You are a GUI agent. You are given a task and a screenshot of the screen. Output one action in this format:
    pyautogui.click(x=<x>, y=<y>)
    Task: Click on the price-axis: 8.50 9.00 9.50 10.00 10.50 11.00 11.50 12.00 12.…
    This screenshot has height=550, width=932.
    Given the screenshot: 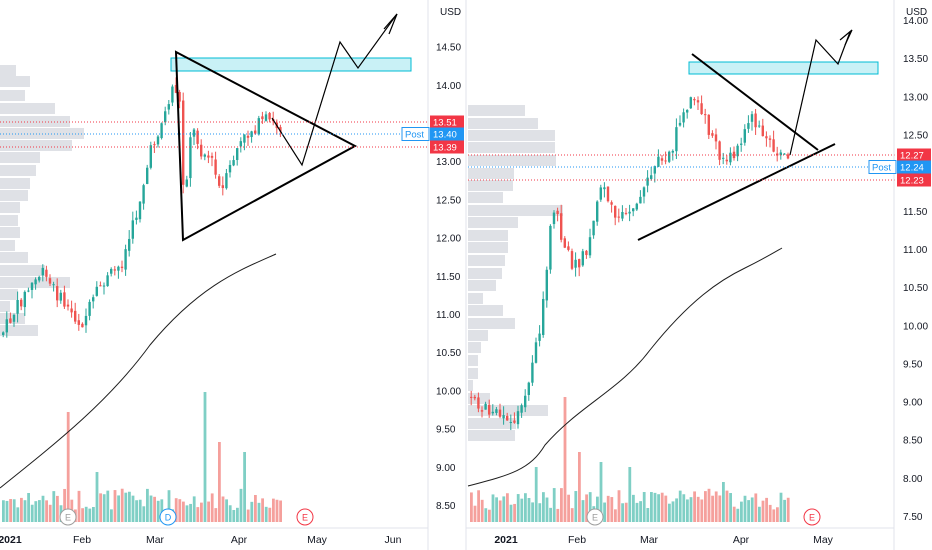 What is the action you would take?
    pyautogui.click(x=448, y=277)
    